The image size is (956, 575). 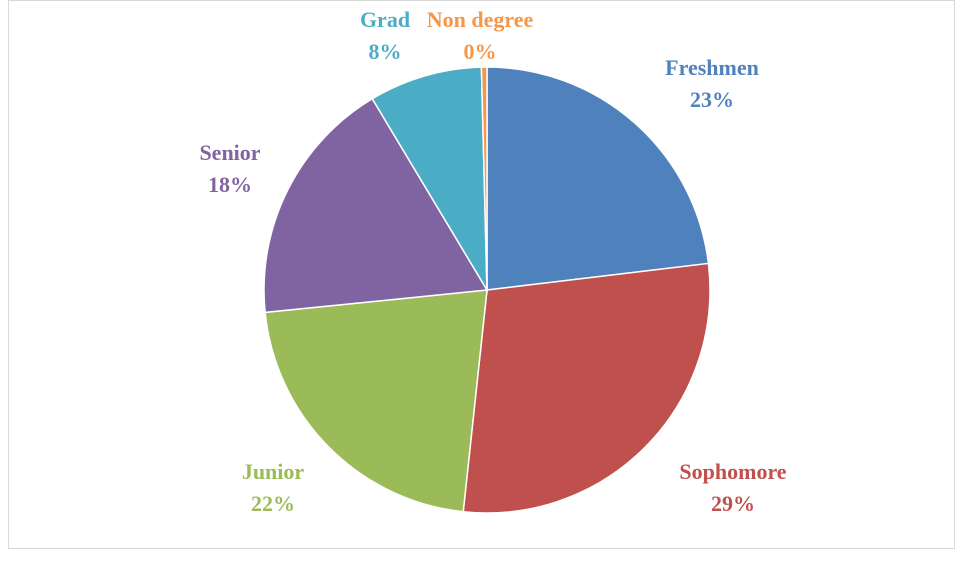 What do you see at coordinates (712, 99) in the screenshot?
I see `slice-value-label: 23%` at bounding box center [712, 99].